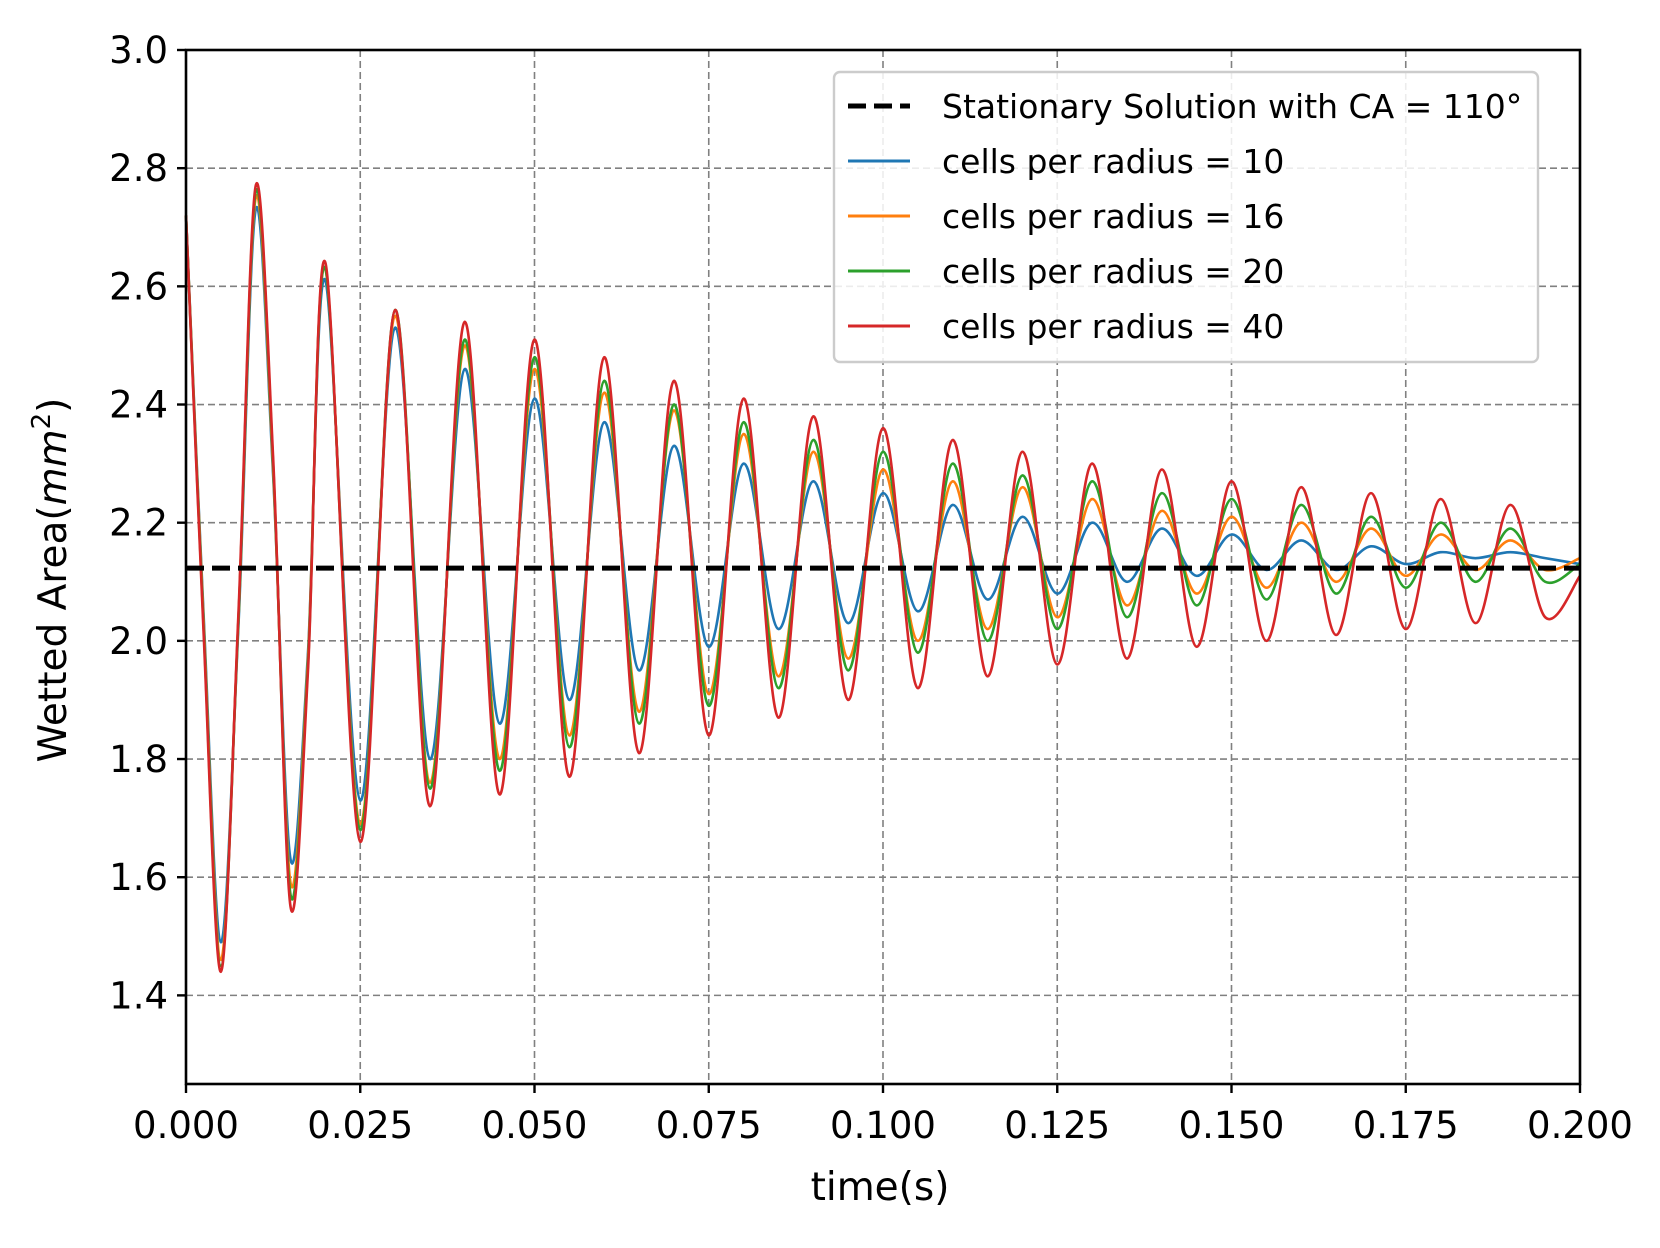 This screenshot has height=1248, width=1660. I want to click on x-tick-label-3: 0.075, so click(709, 1125).